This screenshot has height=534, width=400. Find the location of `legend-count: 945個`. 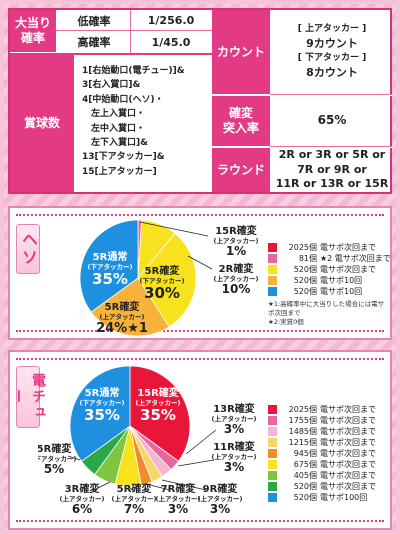

legend-count: 945個 is located at coordinates (305, 453).